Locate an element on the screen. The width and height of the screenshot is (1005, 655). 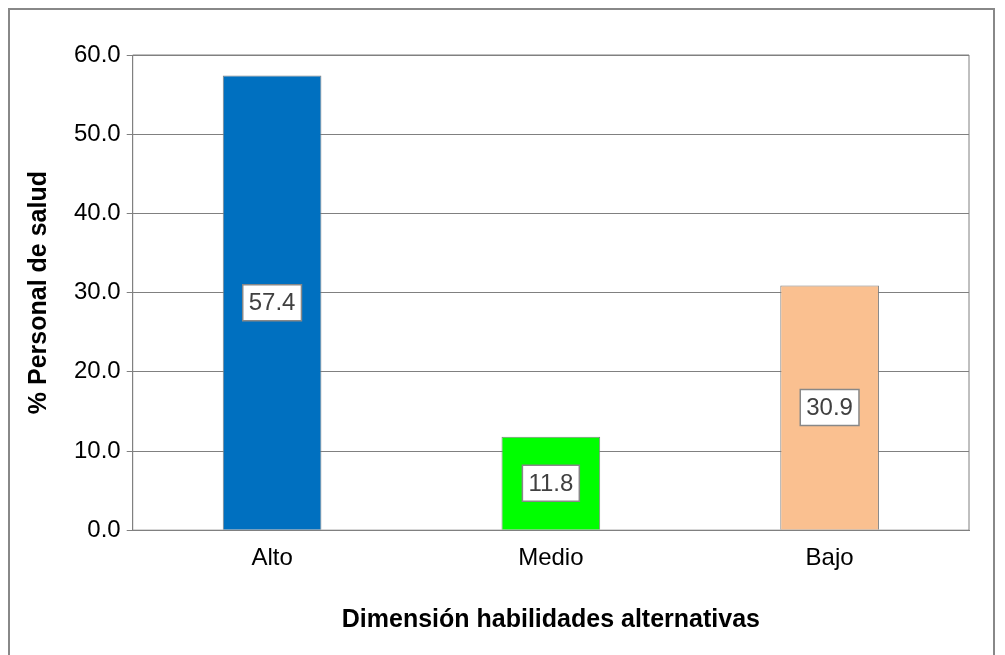
x-tick-label: Medio is located at coordinates (551, 557).